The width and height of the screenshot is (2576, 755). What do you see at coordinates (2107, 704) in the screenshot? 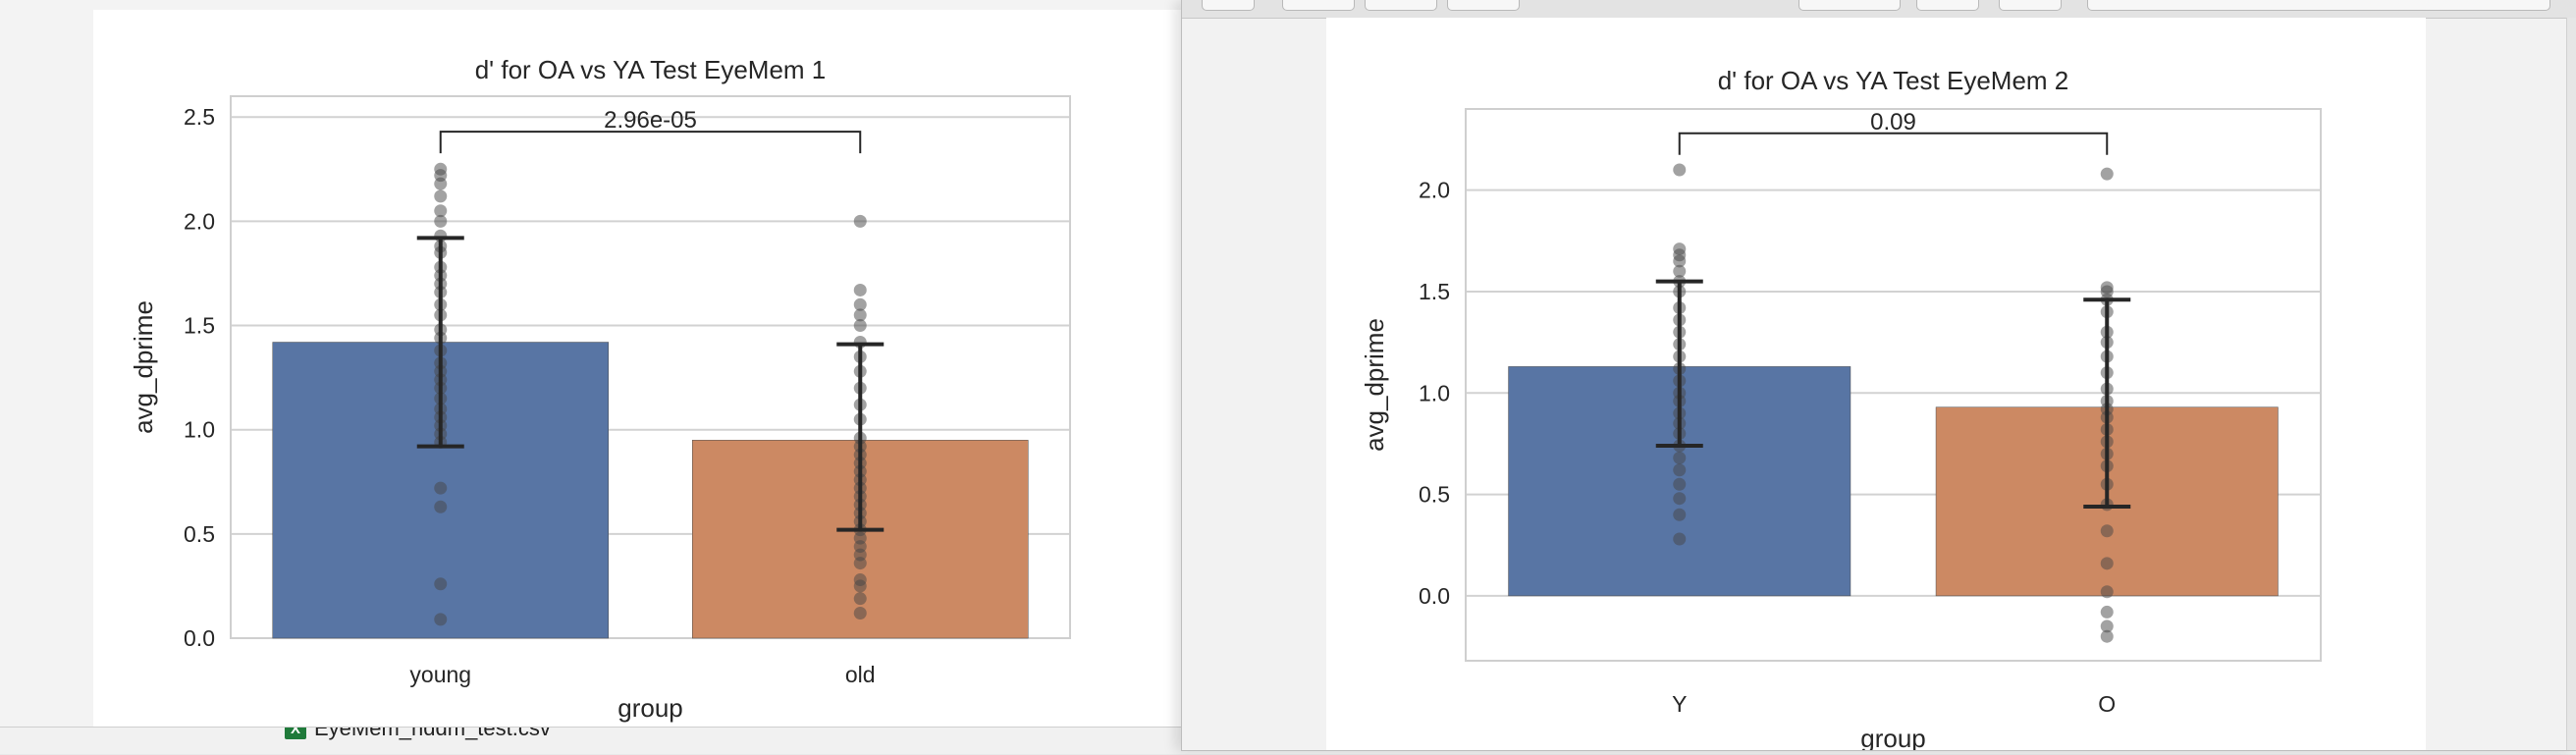
I see `x-tick-label: O` at bounding box center [2107, 704].